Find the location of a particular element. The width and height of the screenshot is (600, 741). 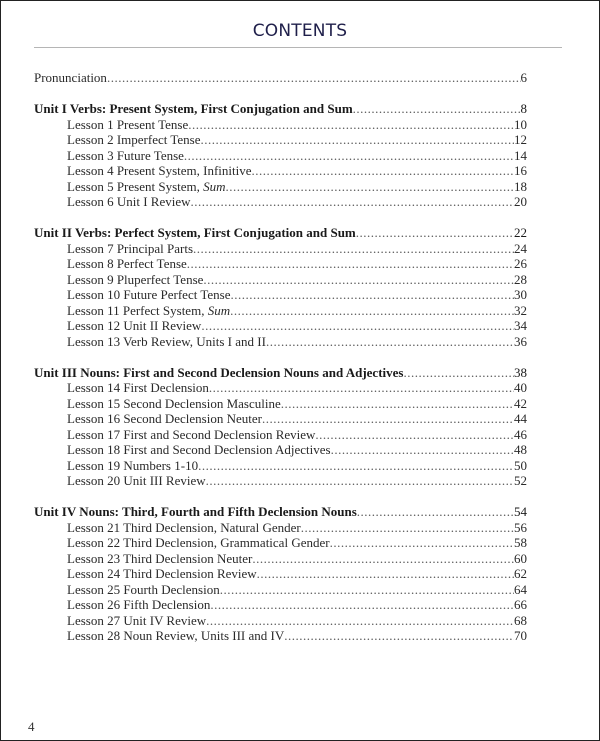

toc-lesson-entry: Lesson 19 Numbers 1-10 50 is located at coordinates (280, 466).